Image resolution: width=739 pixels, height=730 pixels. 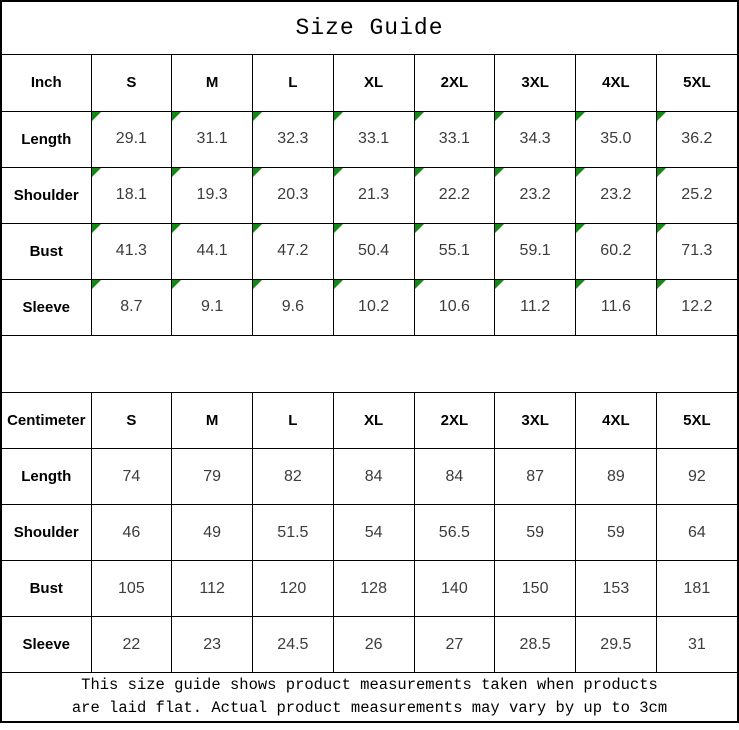 What do you see at coordinates (616, 644) in the screenshot?
I see `measurement-cell: 29.5` at bounding box center [616, 644].